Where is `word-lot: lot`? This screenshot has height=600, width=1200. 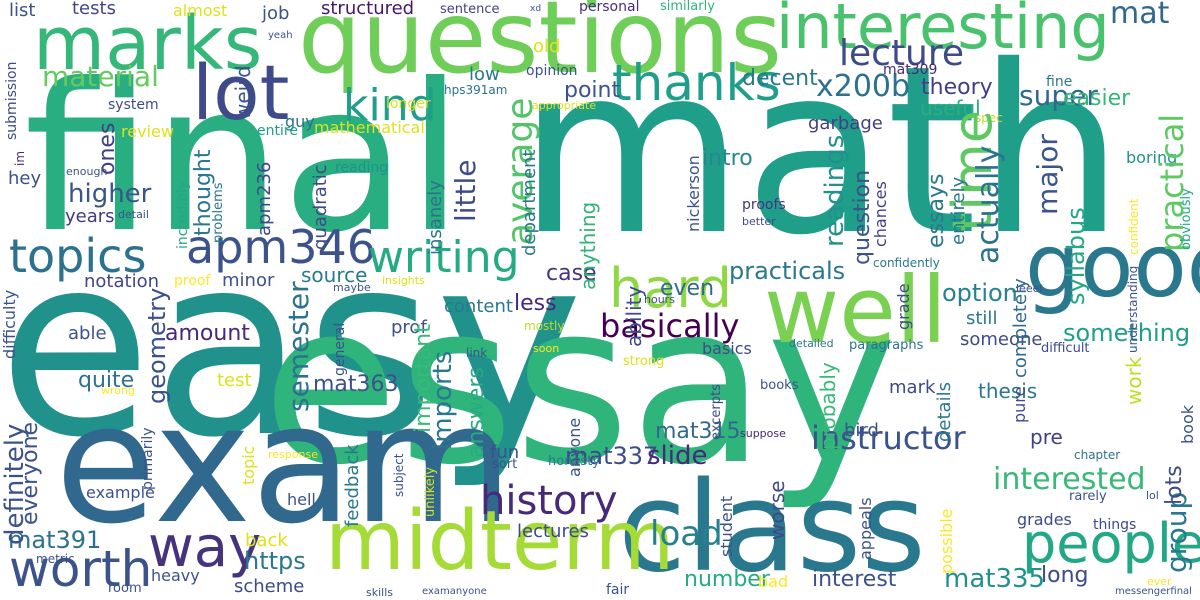 word-lot: lot is located at coordinates (241, 92).